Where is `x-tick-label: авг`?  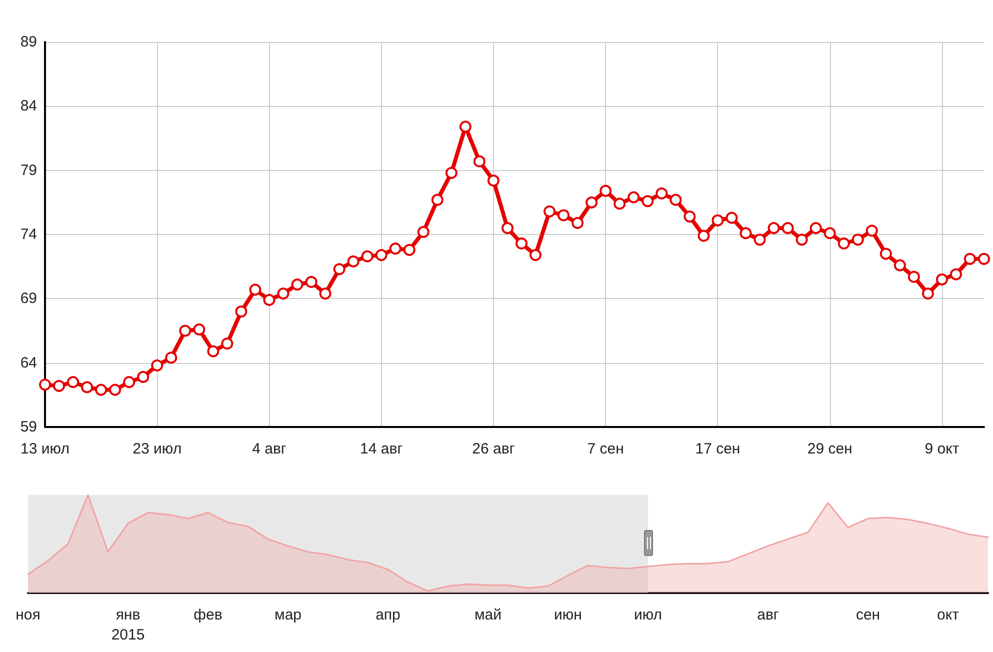 x-tick-label: авг is located at coordinates (768, 615).